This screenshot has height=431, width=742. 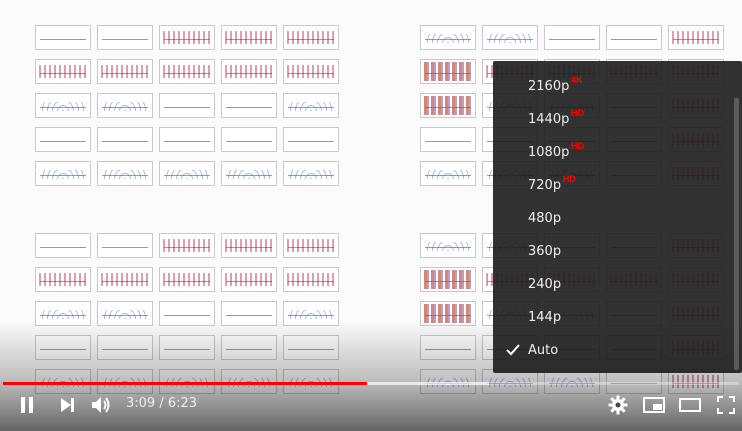 I want to click on quality-badge: 4K, so click(x=577, y=80).